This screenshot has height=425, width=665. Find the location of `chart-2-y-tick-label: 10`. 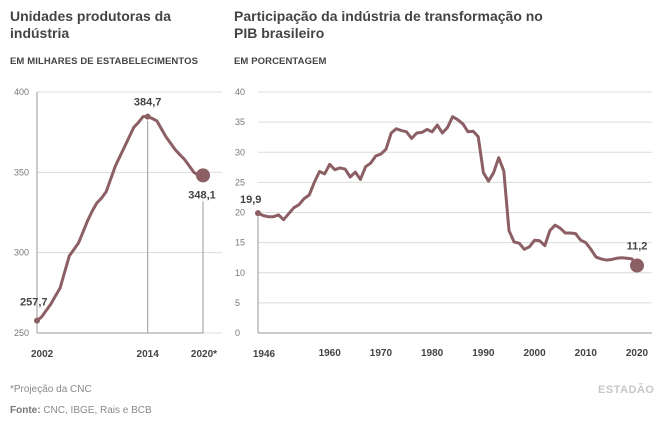

chart-2-y-tick-label: 10 is located at coordinates (240, 273).